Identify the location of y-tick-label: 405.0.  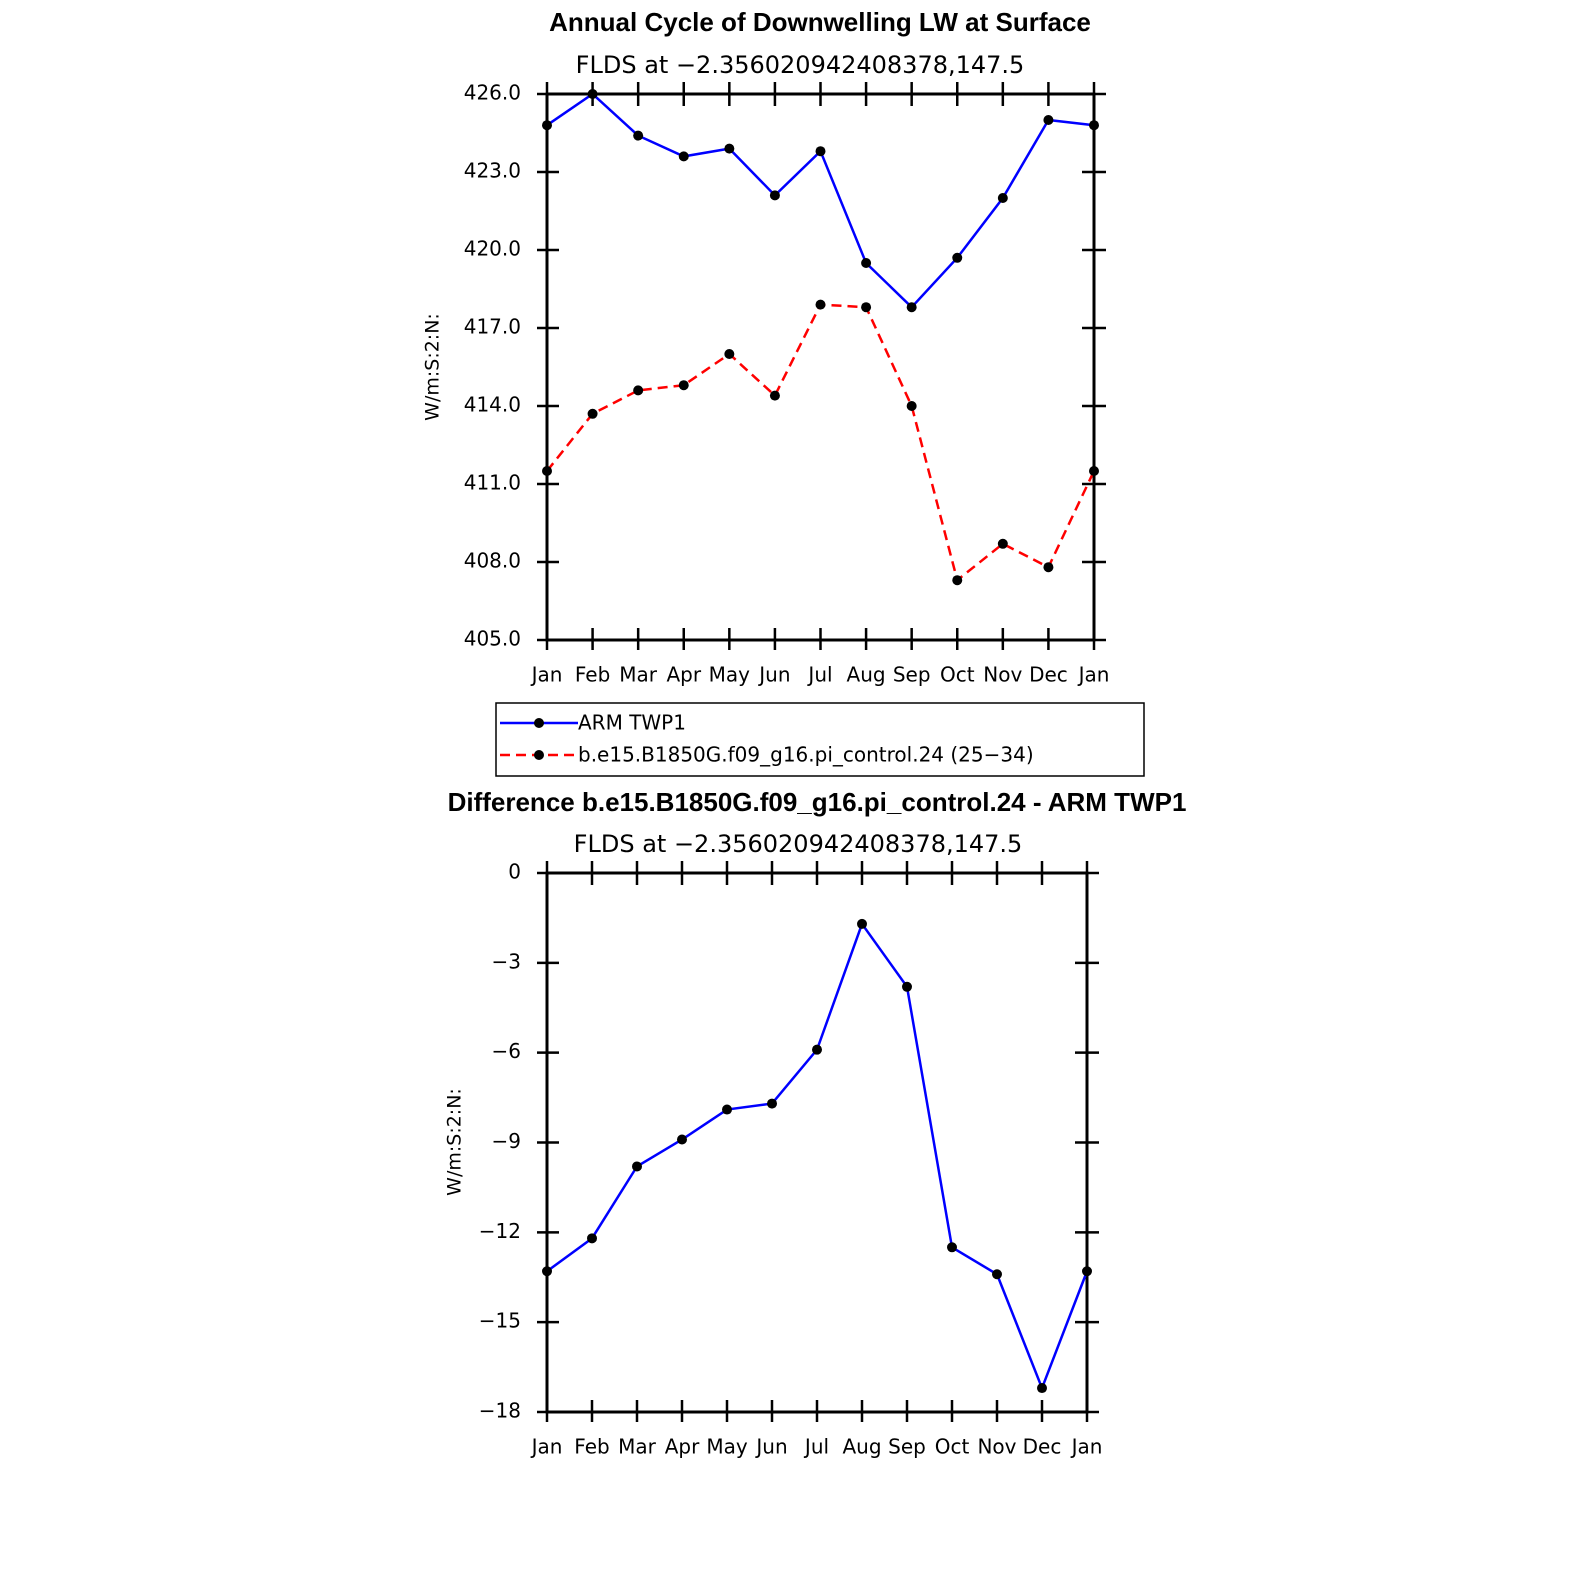
(492, 639).